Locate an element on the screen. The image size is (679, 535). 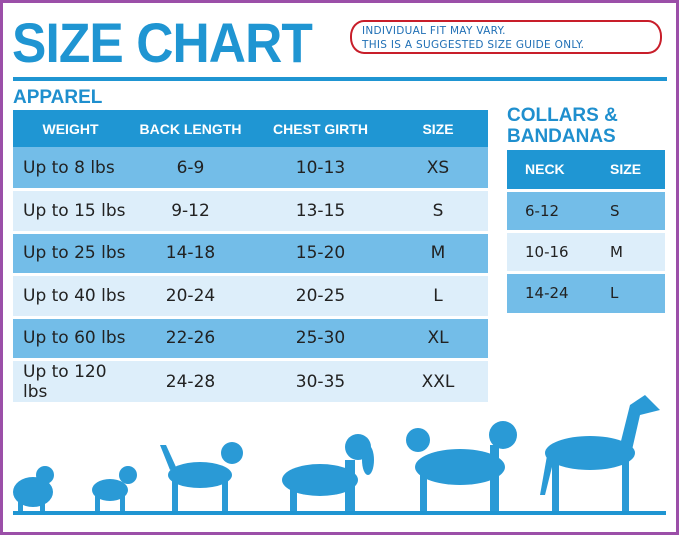
collar-cell: S is located at coordinates (628, 209).